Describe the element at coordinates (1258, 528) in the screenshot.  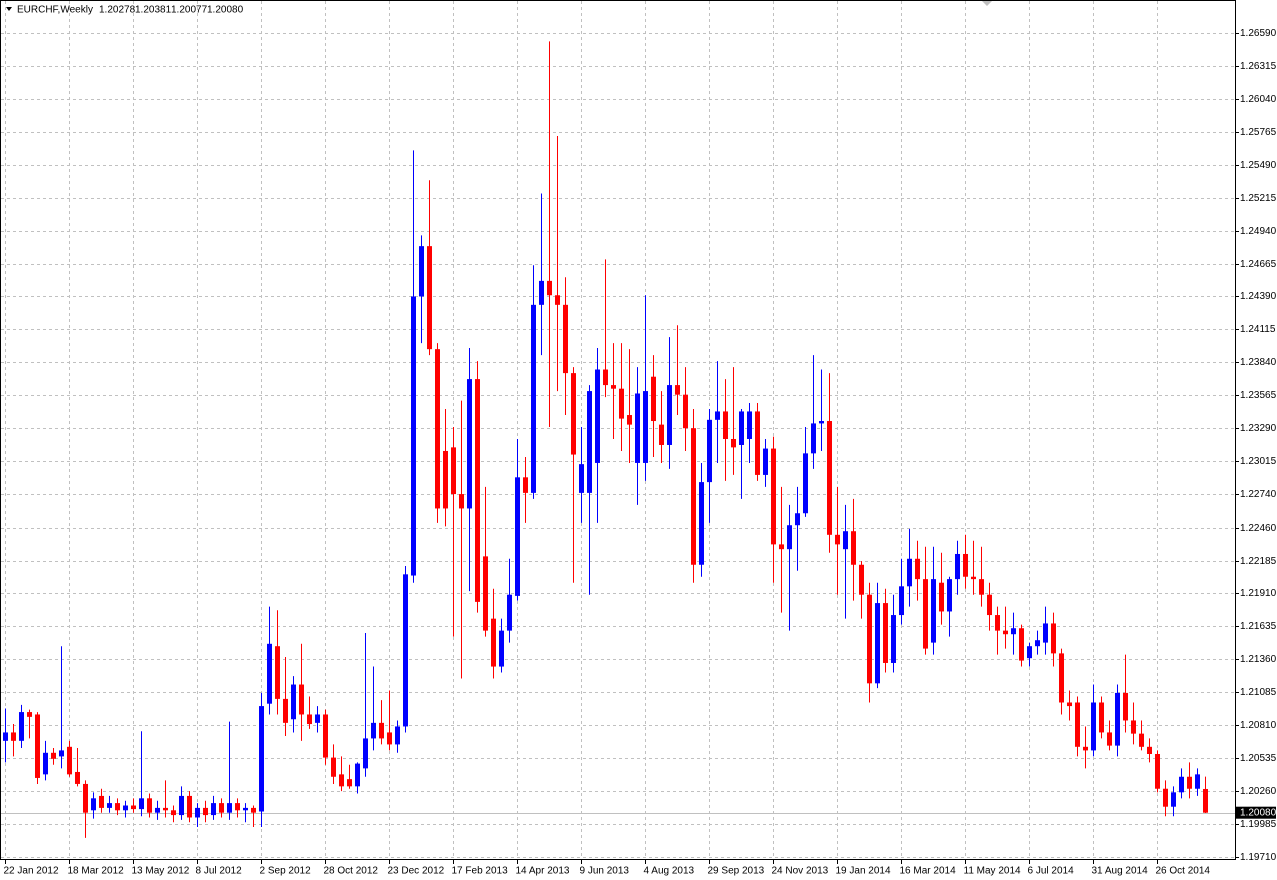
I see `y-tick-label: 1.22460` at that location.